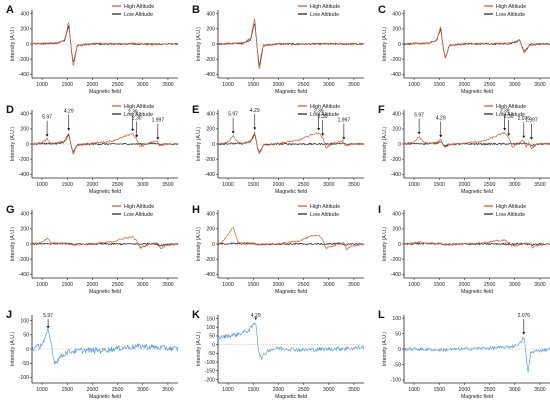 The width and height of the screenshot is (550, 407). What do you see at coordinates (10, 10) in the screenshot?
I see `panel-label-a: A` at bounding box center [10, 10].